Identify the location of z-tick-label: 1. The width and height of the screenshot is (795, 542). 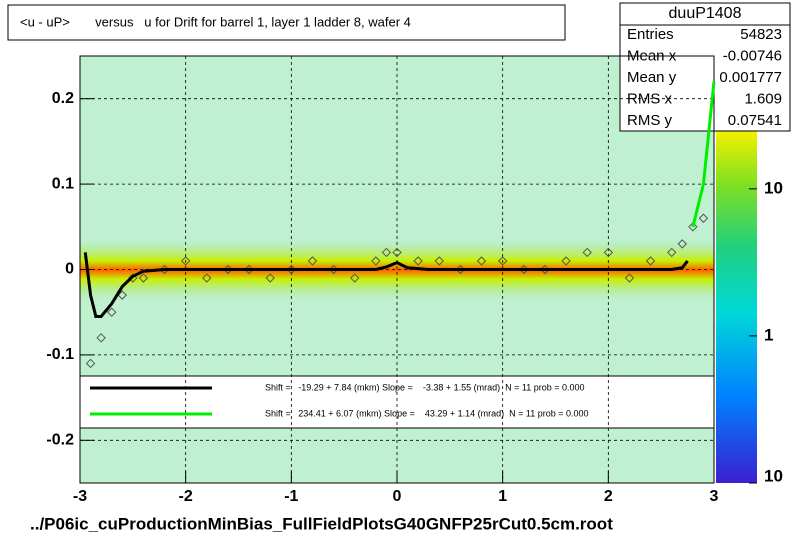
(768, 334).